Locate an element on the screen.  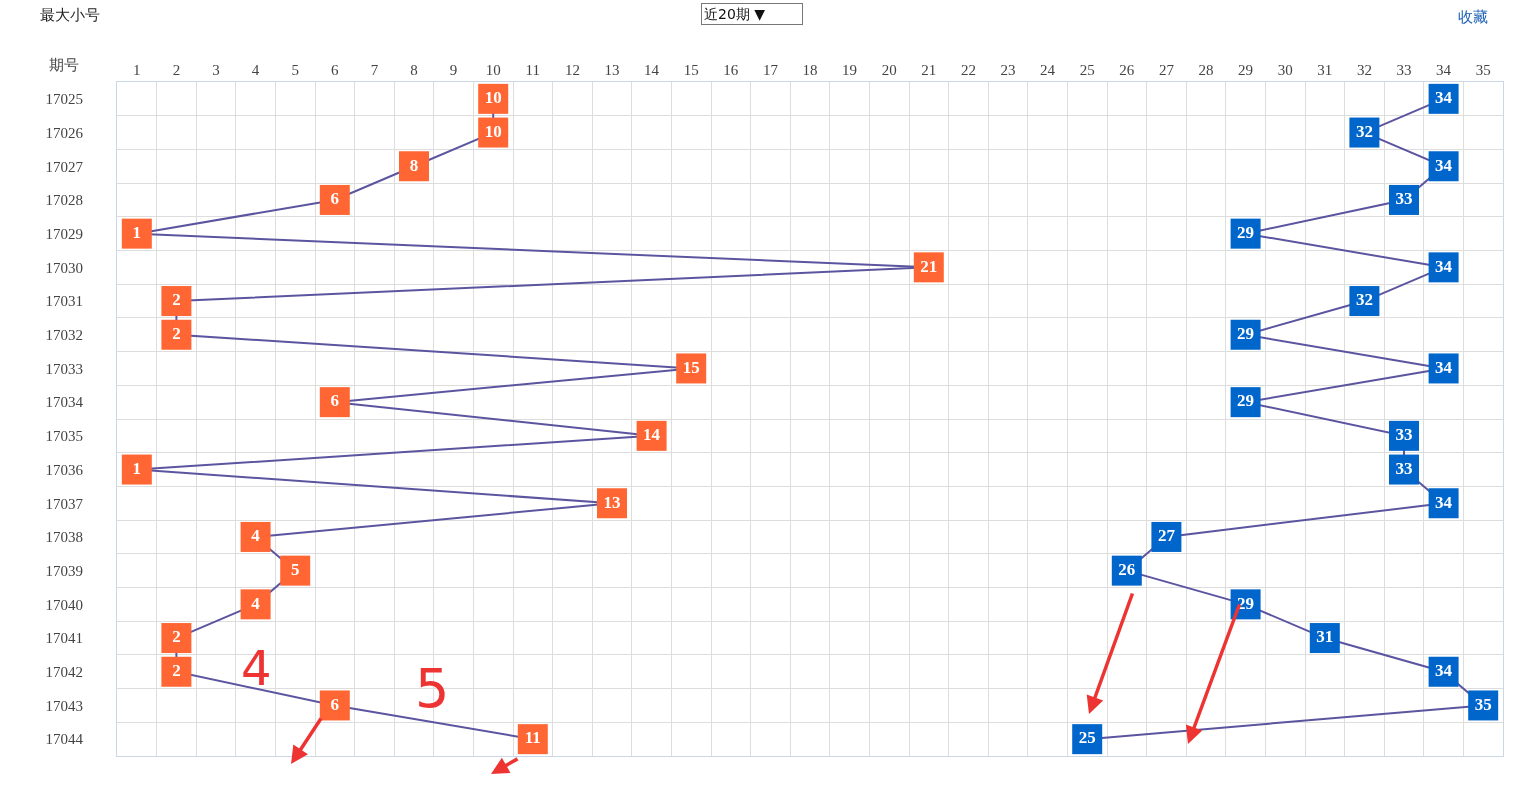
data-label: 8 is located at coordinates (414, 165).